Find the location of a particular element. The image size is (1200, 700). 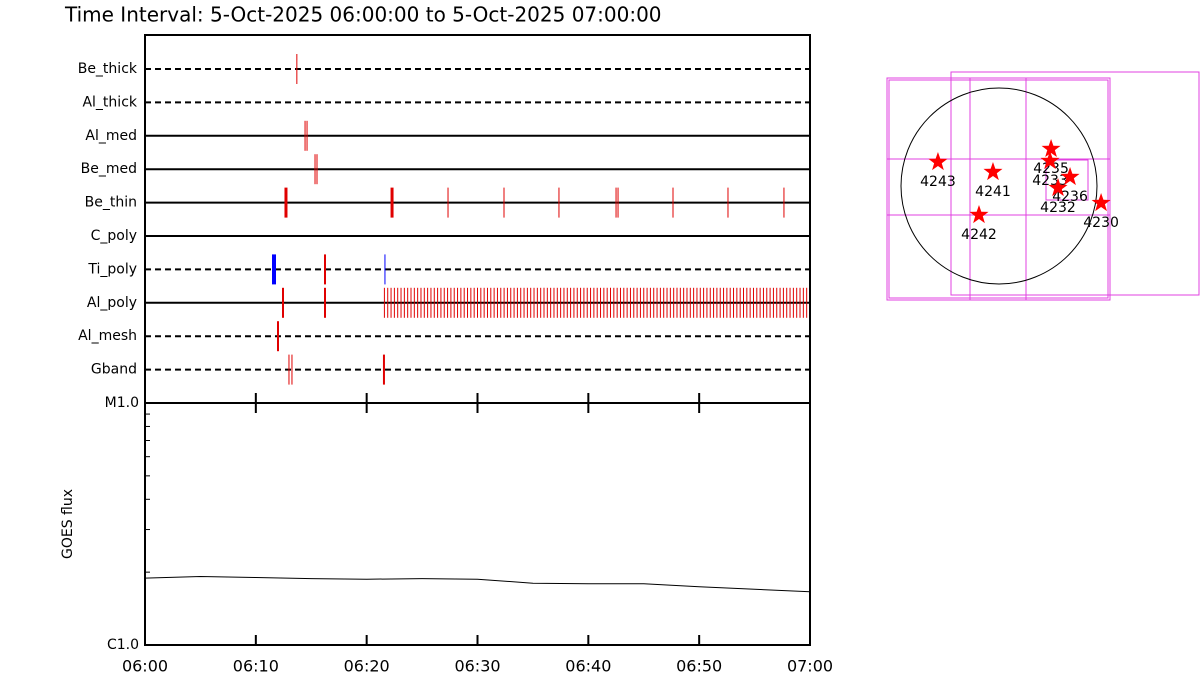

row-label: Ti_poly is located at coordinates (112, 269).